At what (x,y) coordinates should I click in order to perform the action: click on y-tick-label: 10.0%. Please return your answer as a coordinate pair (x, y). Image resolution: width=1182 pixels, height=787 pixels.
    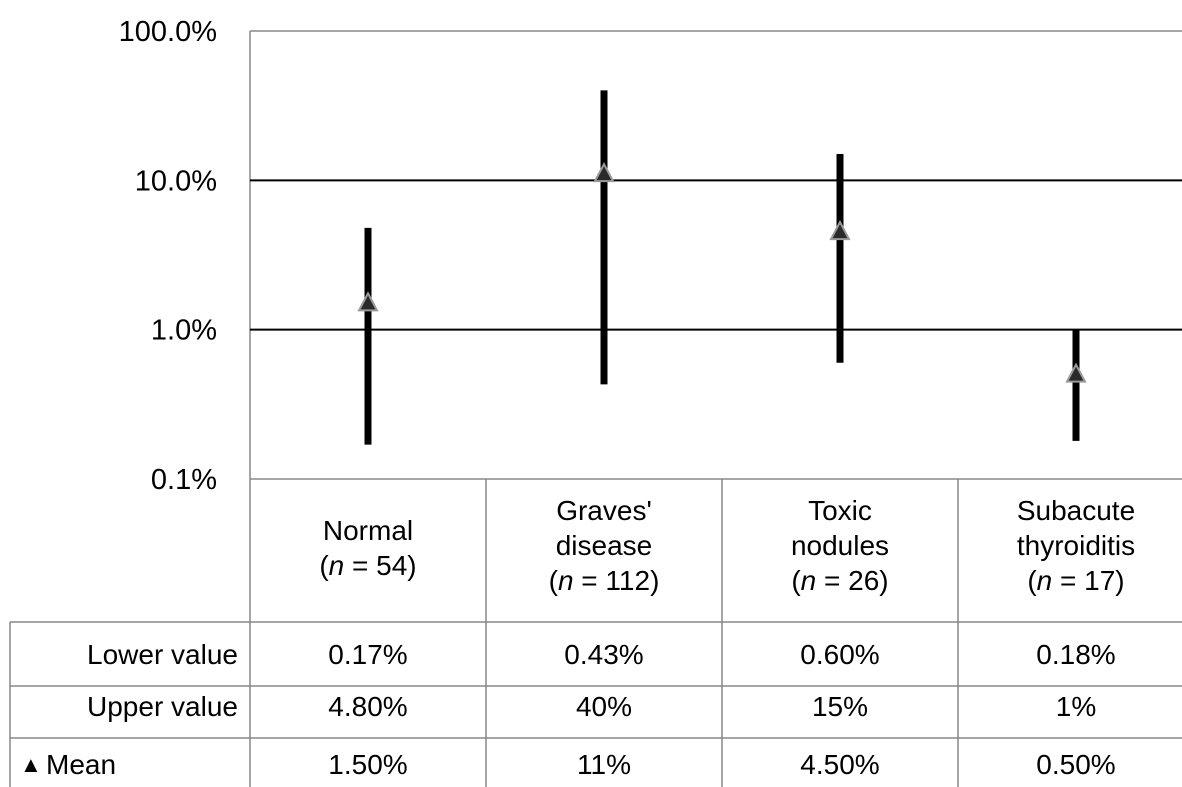
    Looking at the image, I should click on (176, 181).